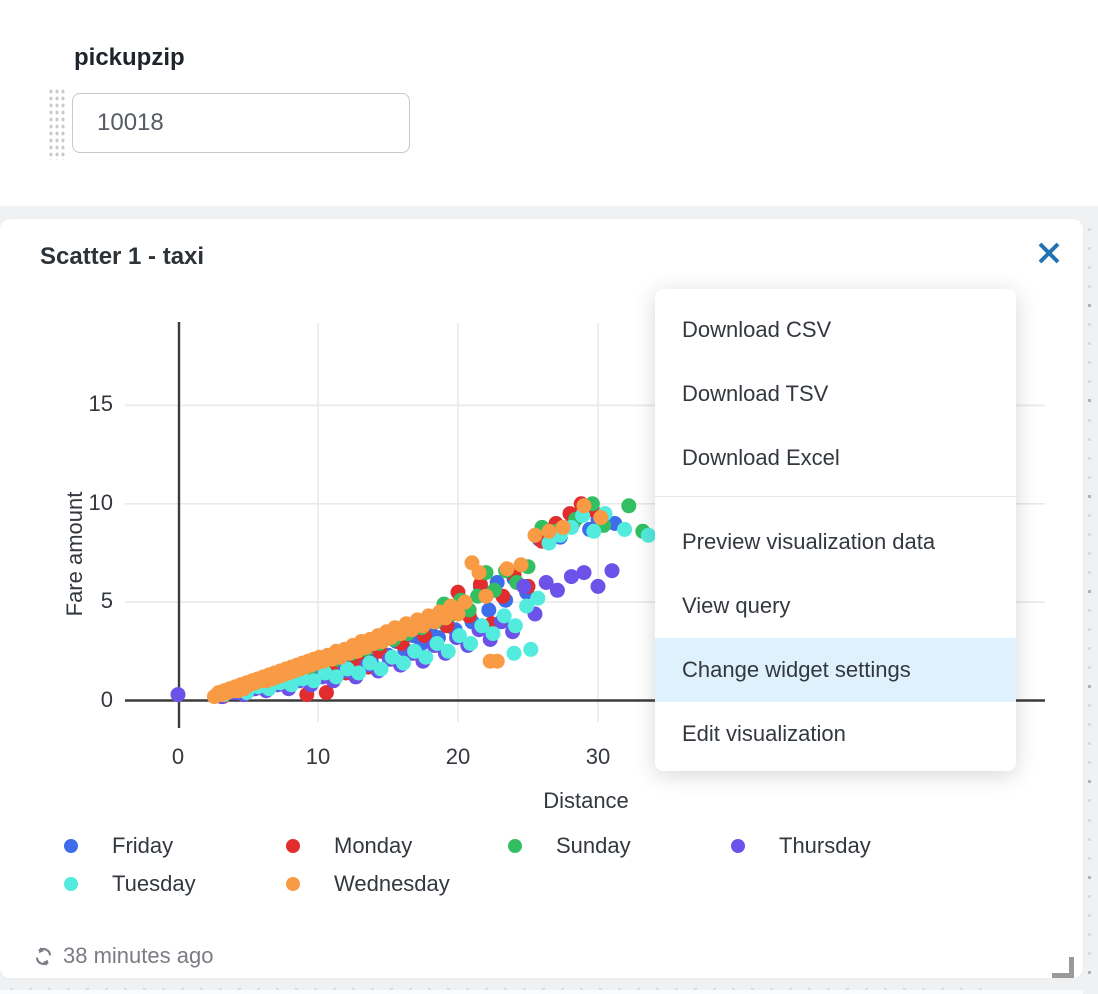 The image size is (1098, 994). What do you see at coordinates (825, 845) in the screenshot?
I see `legend-label: Thursday` at bounding box center [825, 845].